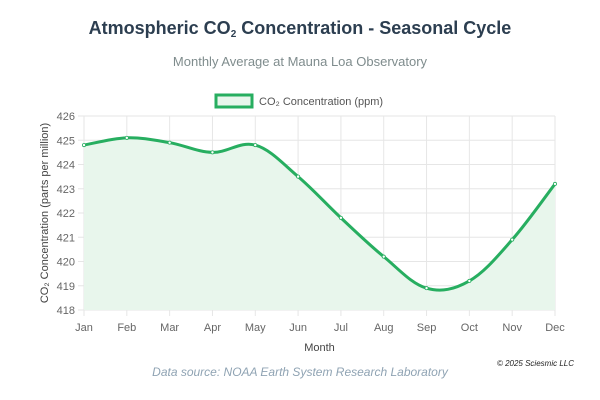 This screenshot has height=400, width=600. I want to click on y-tick-label: 421, so click(66, 238).